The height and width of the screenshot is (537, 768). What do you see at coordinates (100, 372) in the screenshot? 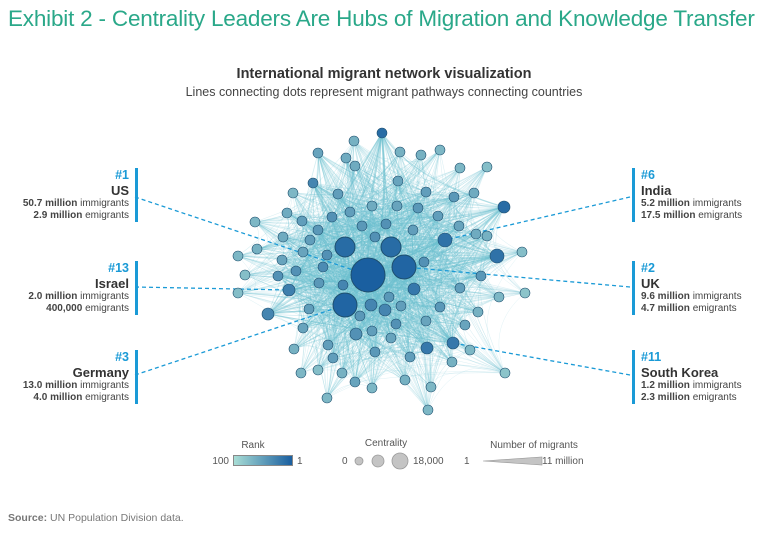
I see `callout-country: Germany` at bounding box center [100, 372].